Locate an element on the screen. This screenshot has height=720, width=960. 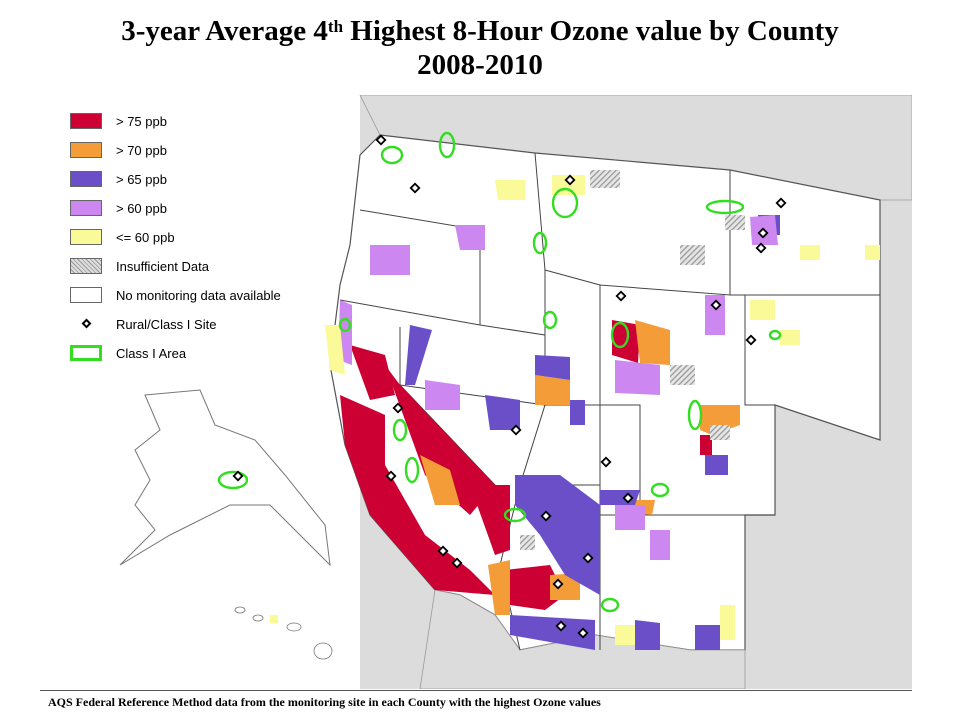
legend-label: <= 60 ppb is located at coordinates (145, 237).